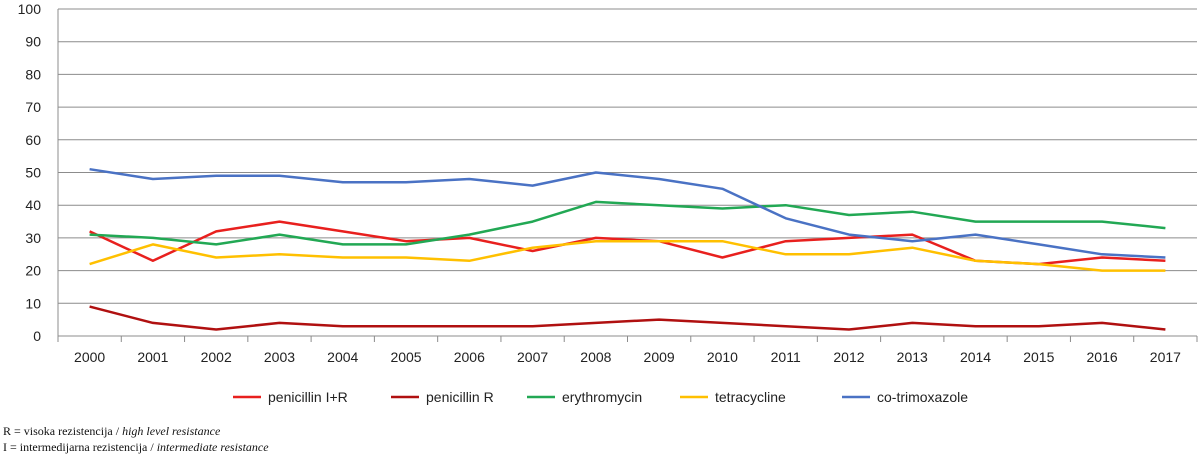  What do you see at coordinates (1038, 357) in the screenshot?
I see `x-tick-label: 2015` at bounding box center [1038, 357].